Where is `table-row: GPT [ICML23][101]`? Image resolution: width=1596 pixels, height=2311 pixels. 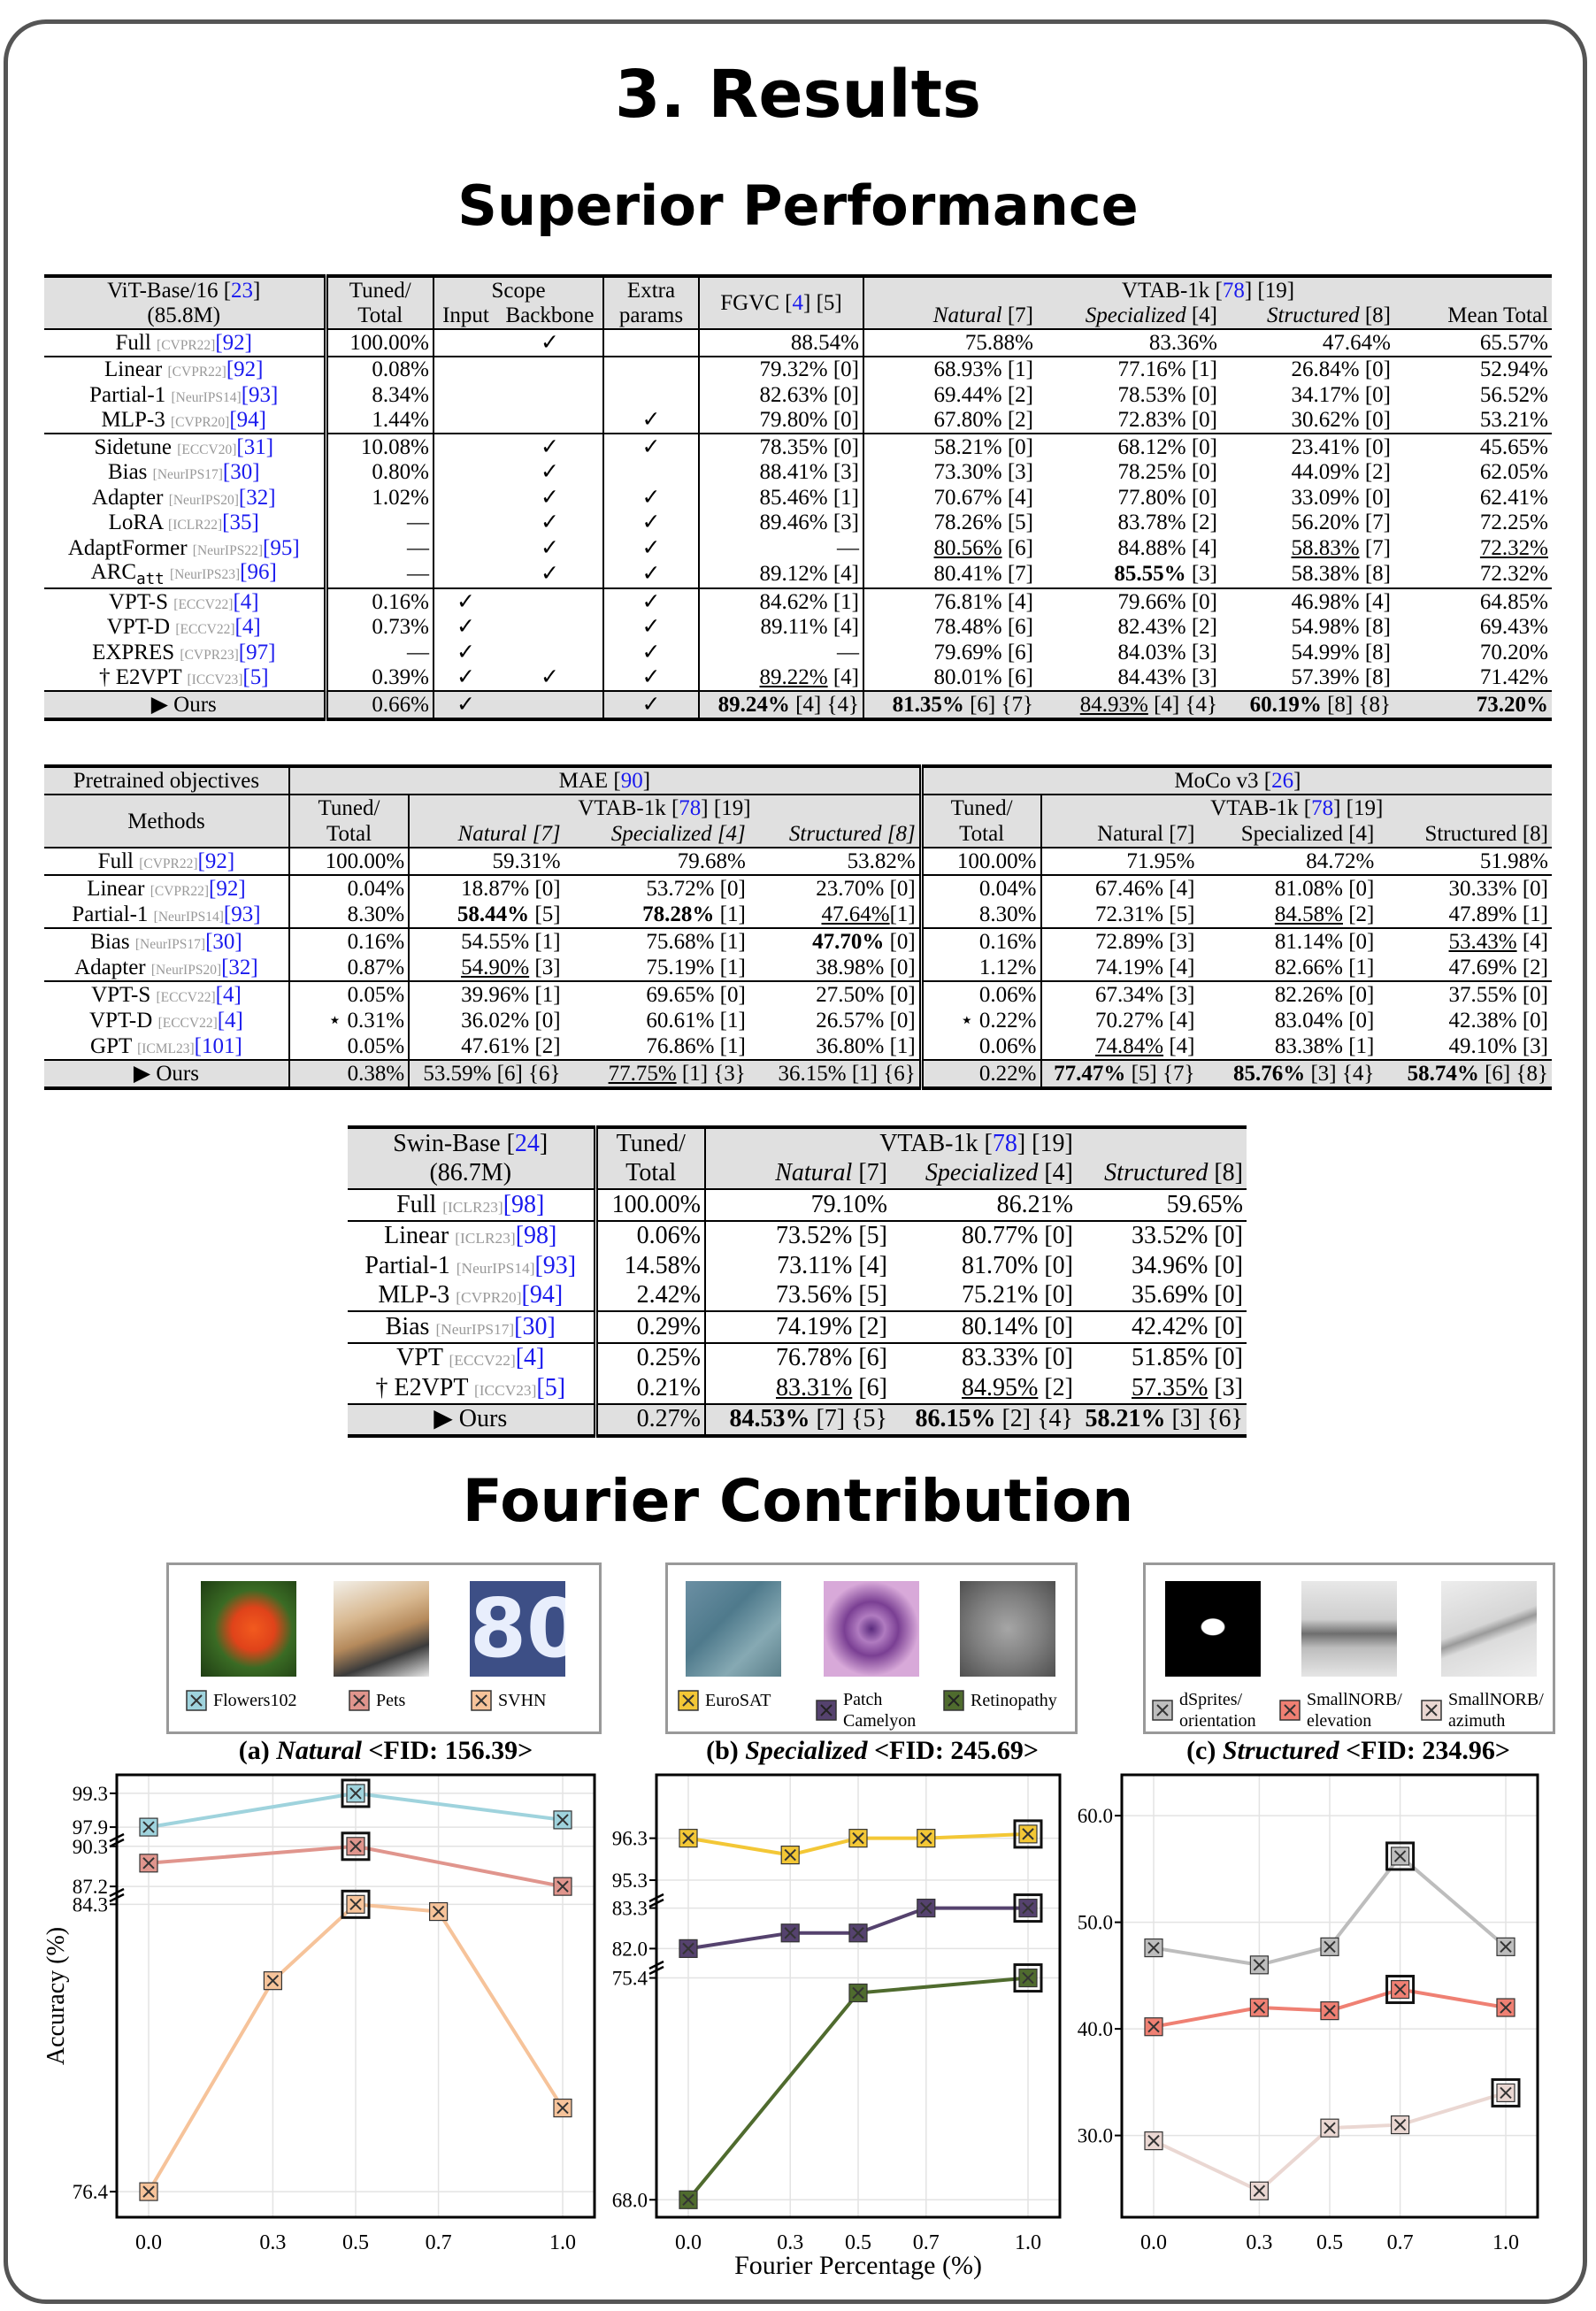
table-row: GPT [ICML23][101] is located at coordinates (166, 1046).